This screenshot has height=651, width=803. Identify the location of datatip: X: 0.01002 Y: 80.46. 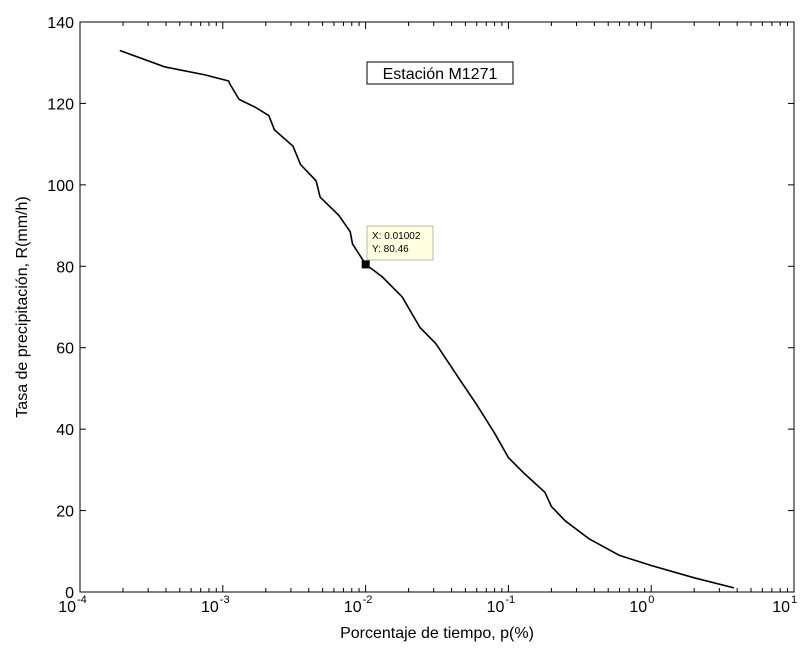
(397, 247).